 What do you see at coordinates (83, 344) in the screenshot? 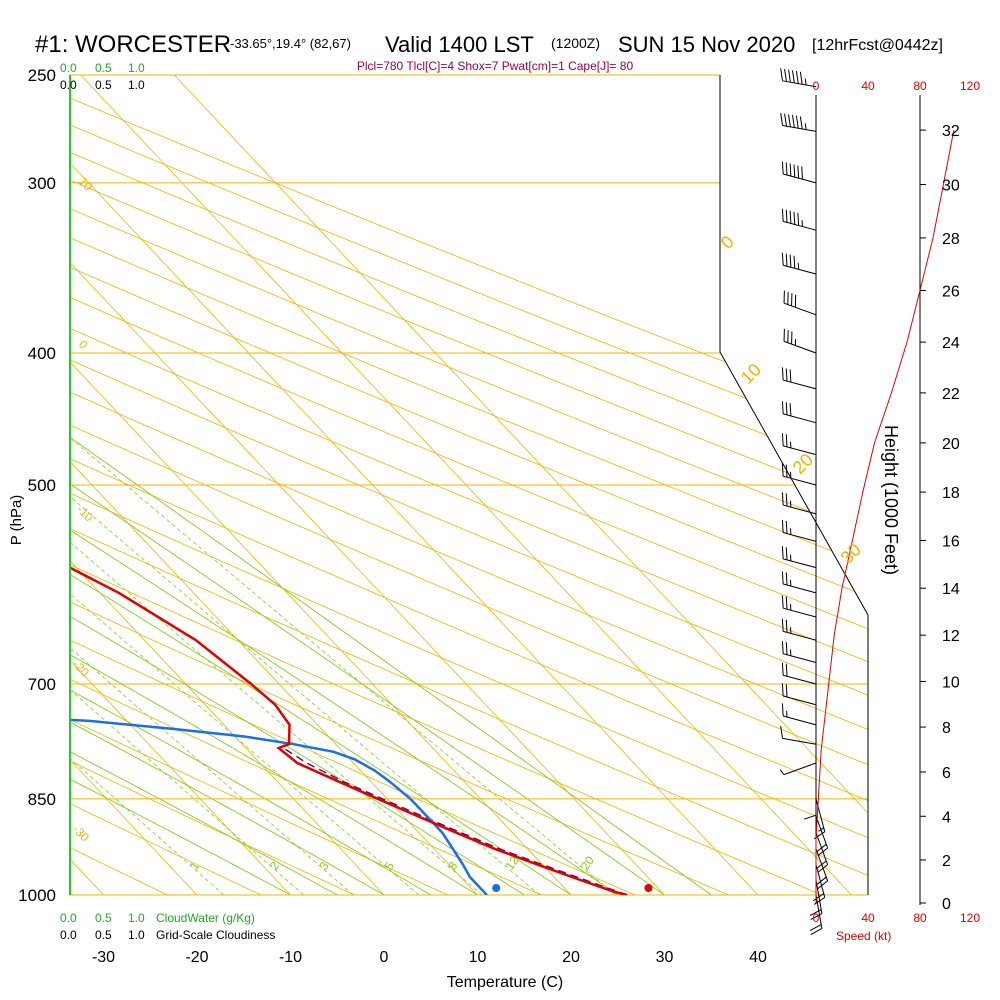
I see `isotherm-label: 0` at bounding box center [83, 344].